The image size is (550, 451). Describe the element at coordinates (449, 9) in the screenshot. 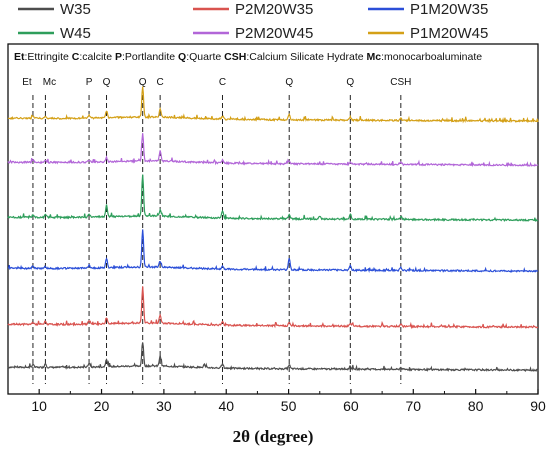

I see `legend-label-p1m20w35: P1M20W35` at that location.